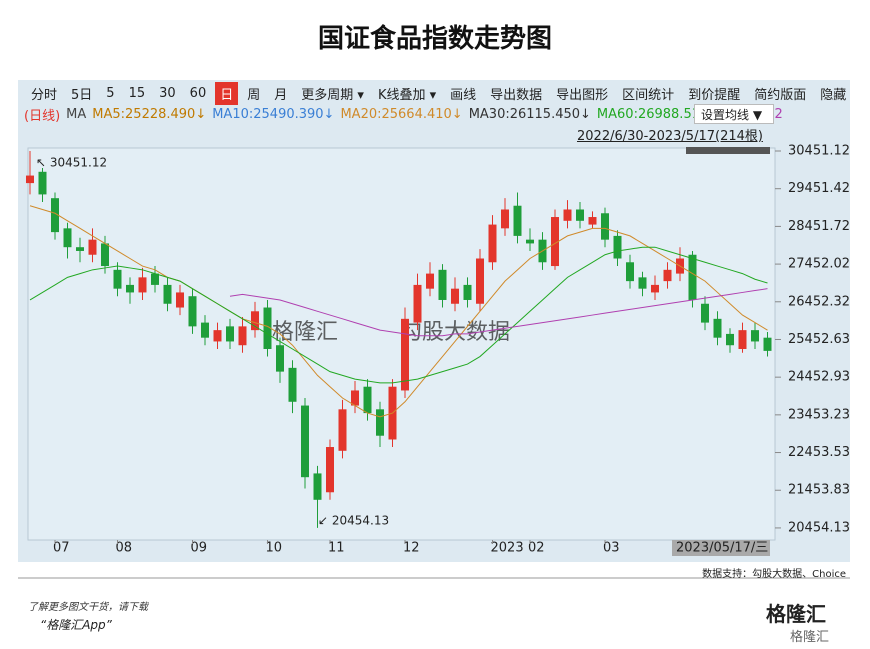 This screenshot has width=870, height=649. Describe the element at coordinates (819, 151) in the screenshot. I see `y-tick-label: 30451.12` at that location.